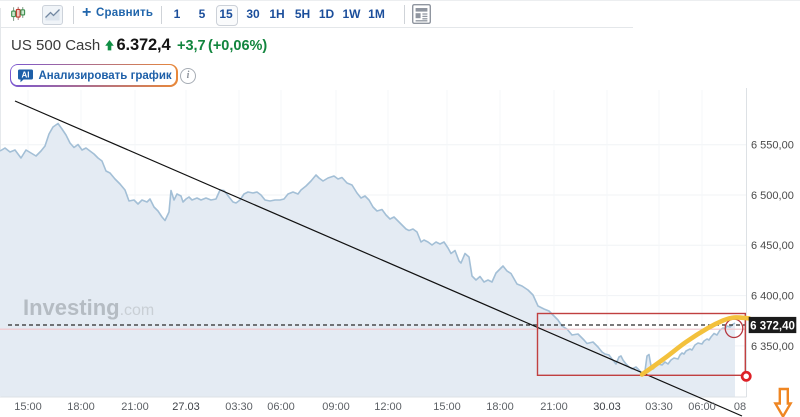 This screenshot has height=417, width=800. I want to click on svg-text: 30.03, so click(607, 407).